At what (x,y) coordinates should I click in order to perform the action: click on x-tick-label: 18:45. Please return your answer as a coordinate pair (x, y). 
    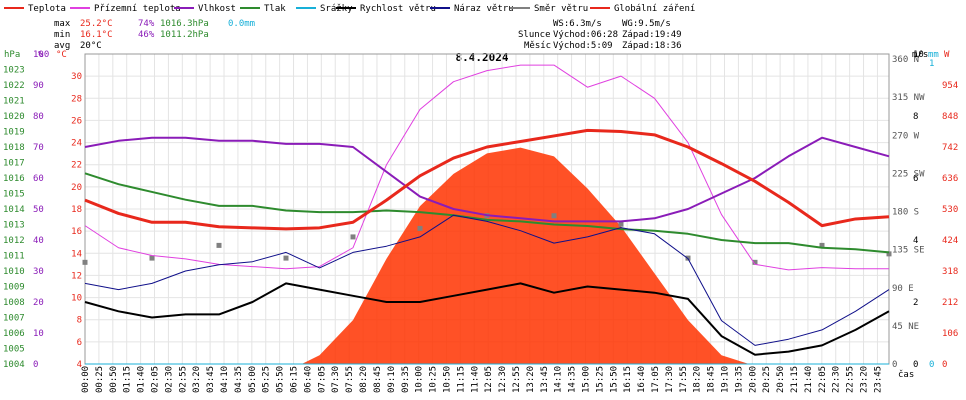
    Looking at the image, I should click on (712, 379).